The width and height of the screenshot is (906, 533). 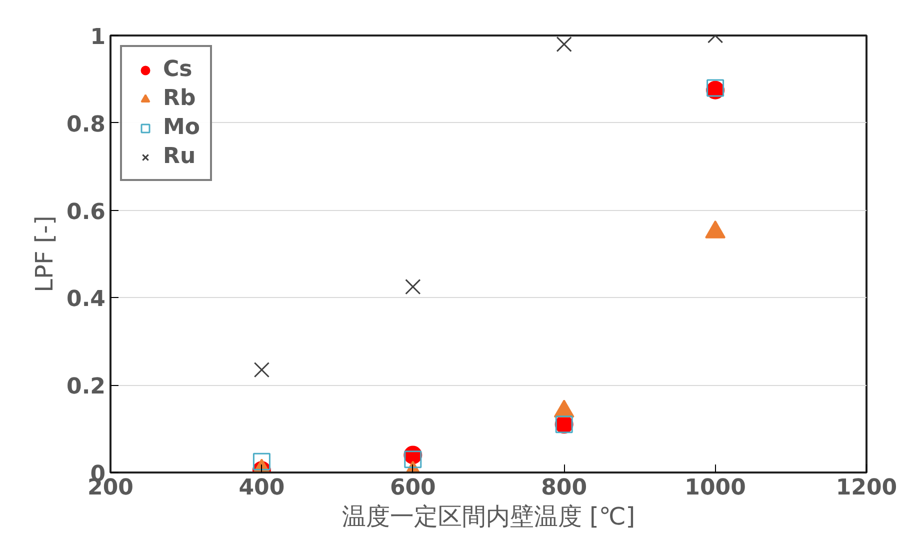 What do you see at coordinates (413, 488) in the screenshot?
I see `x-tick-label: 600` at bounding box center [413, 488].